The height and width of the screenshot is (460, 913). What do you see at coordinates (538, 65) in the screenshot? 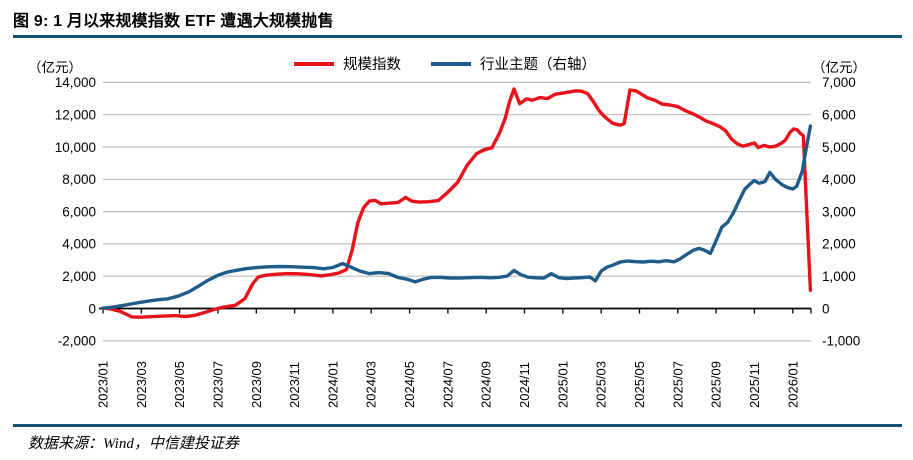
I see `legend-label: 行业主题（右轴）` at bounding box center [538, 65].